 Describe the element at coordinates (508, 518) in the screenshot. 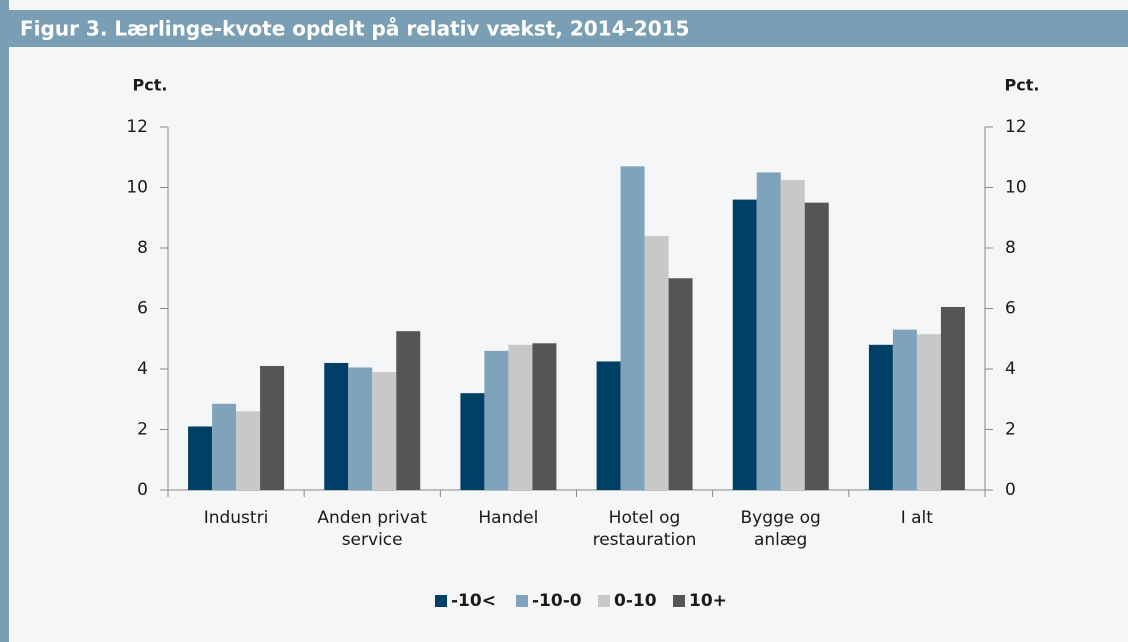

I see `x-tick-label: Handel` at that location.